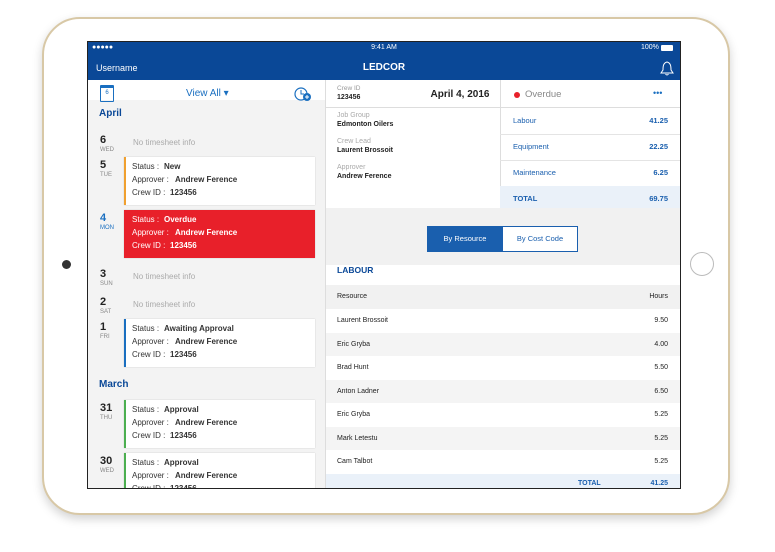 This screenshot has height=552, width=775. Describe the element at coordinates (103, 218) in the screenshot. I see `day-number: 4` at that location.